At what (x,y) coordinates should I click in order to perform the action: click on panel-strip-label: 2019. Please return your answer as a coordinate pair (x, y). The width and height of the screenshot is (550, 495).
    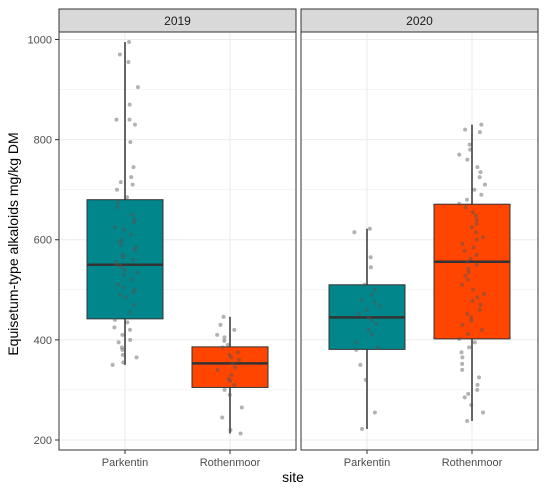
    Looking at the image, I should click on (177, 21).